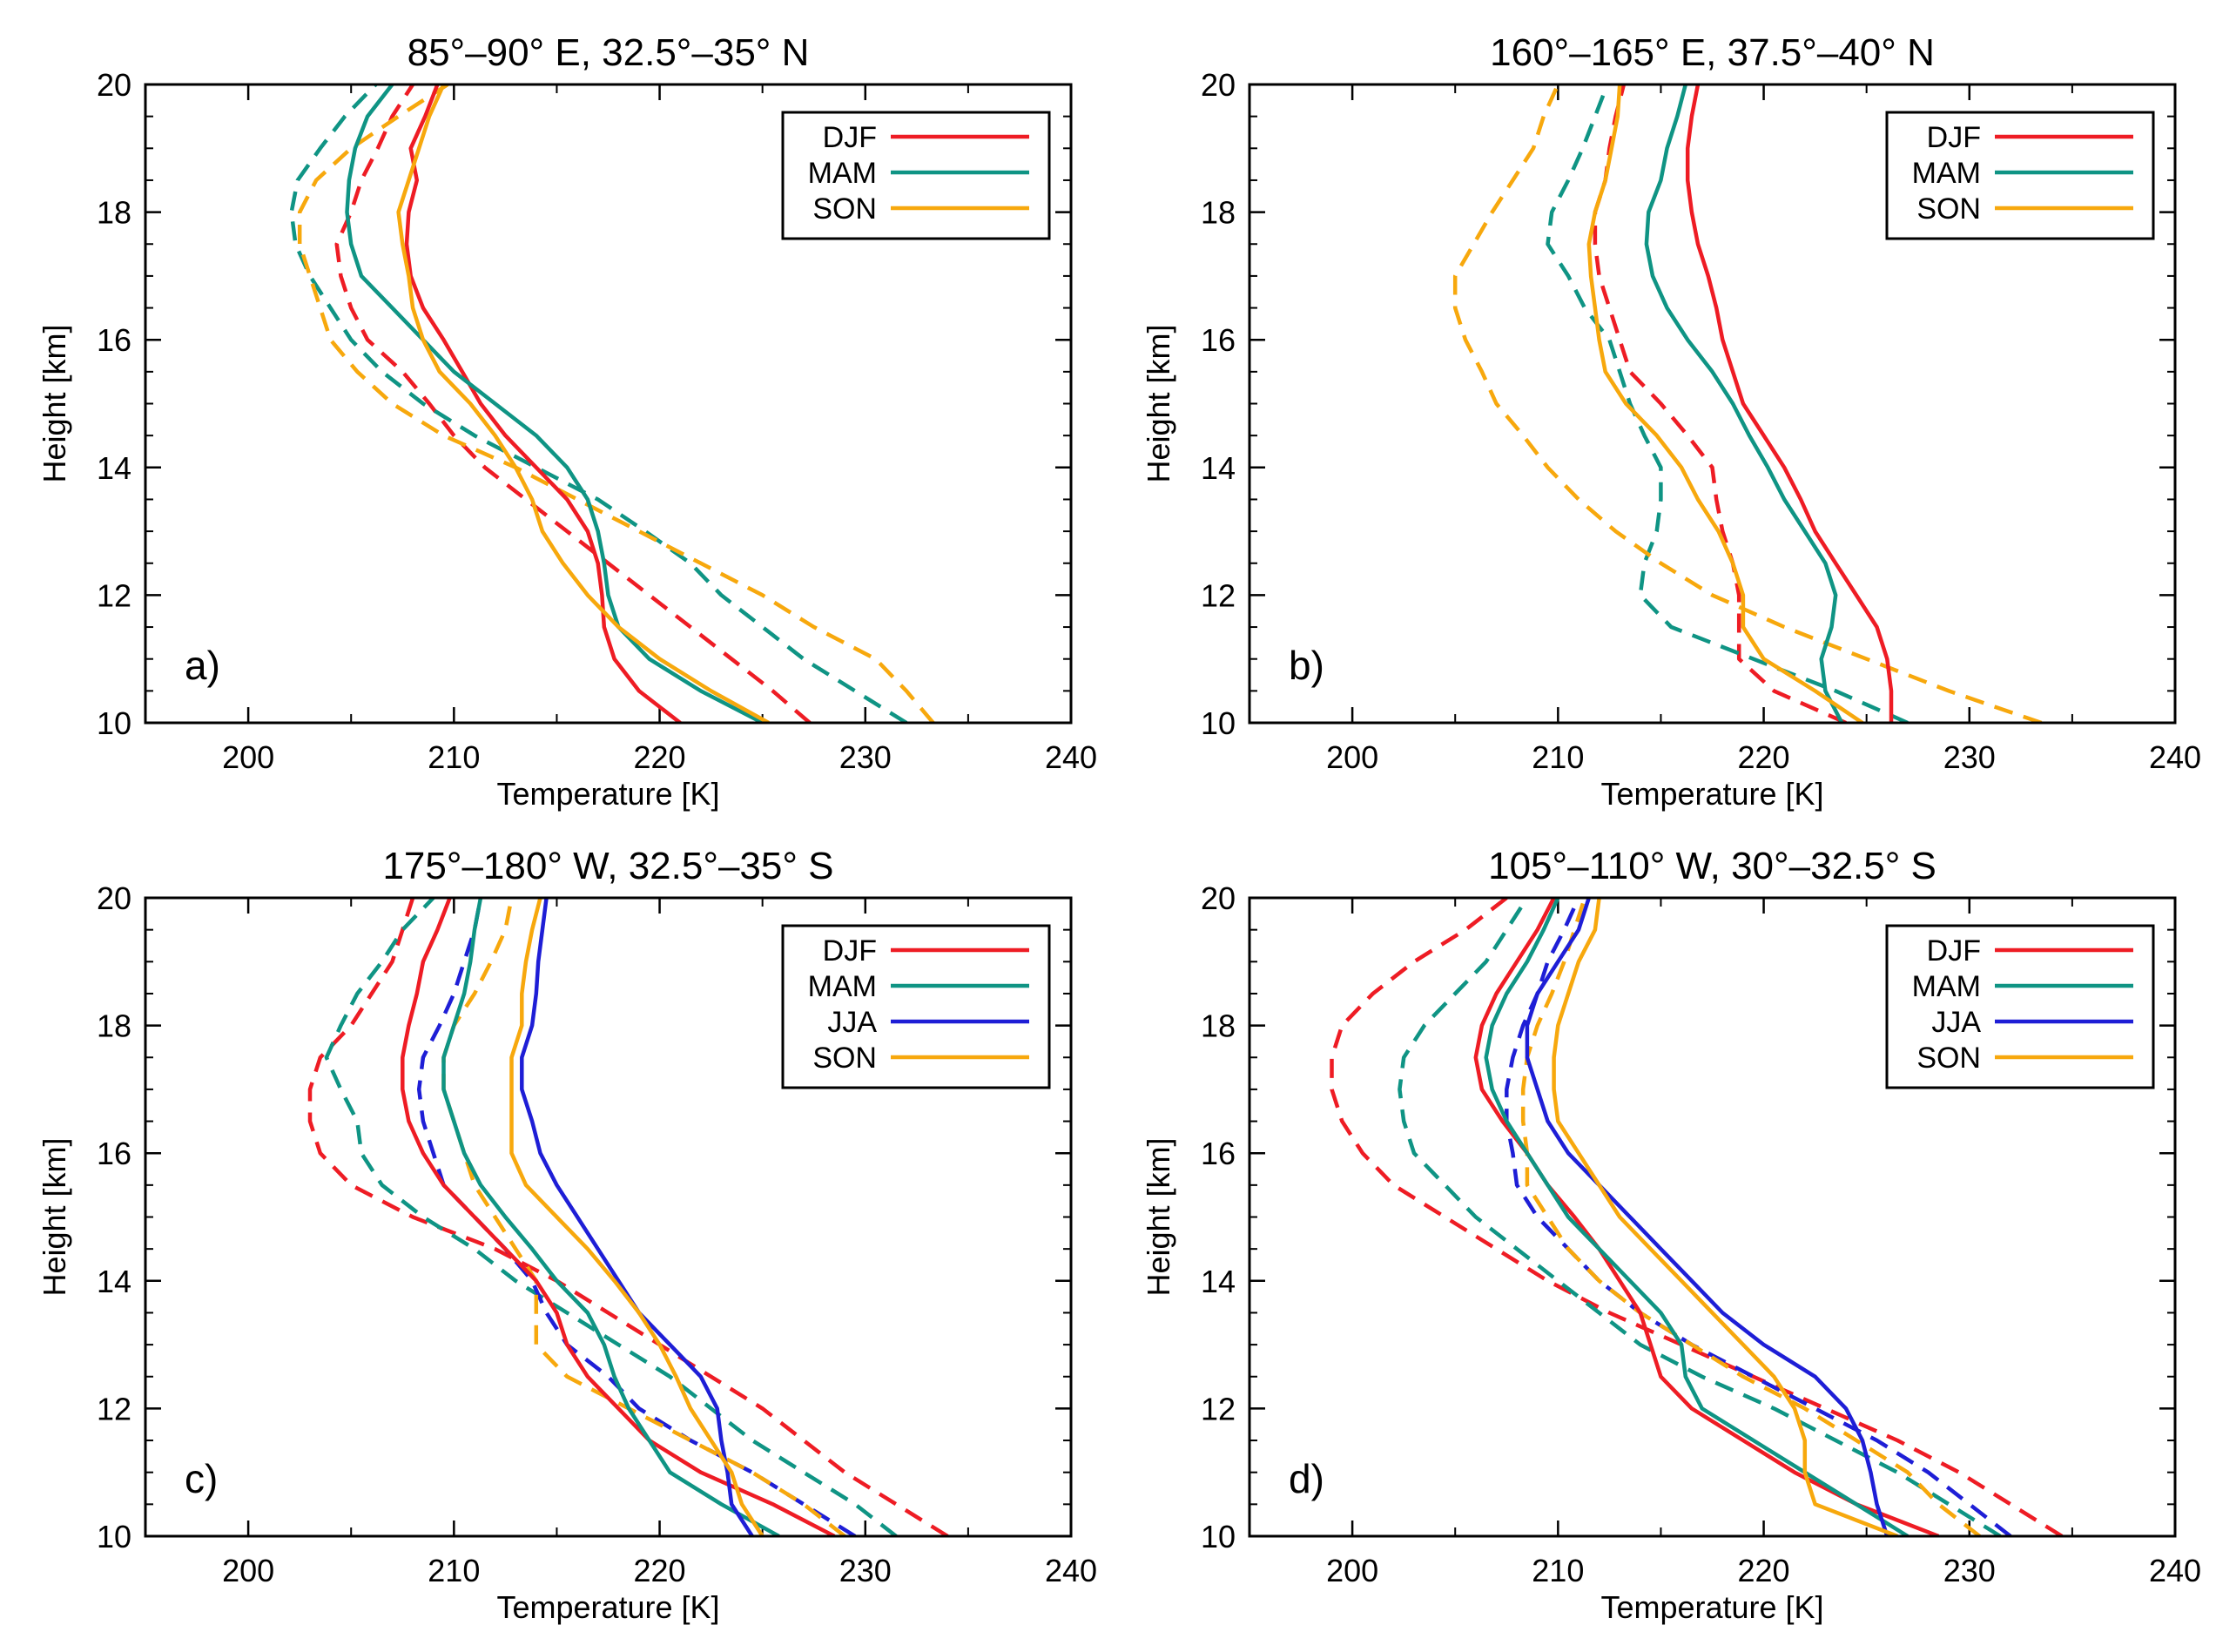 The width and height of the screenshot is (2216, 1652). I want to click on chart-title: 105°–110° W, 30°–32.5° S, so click(1712, 866).